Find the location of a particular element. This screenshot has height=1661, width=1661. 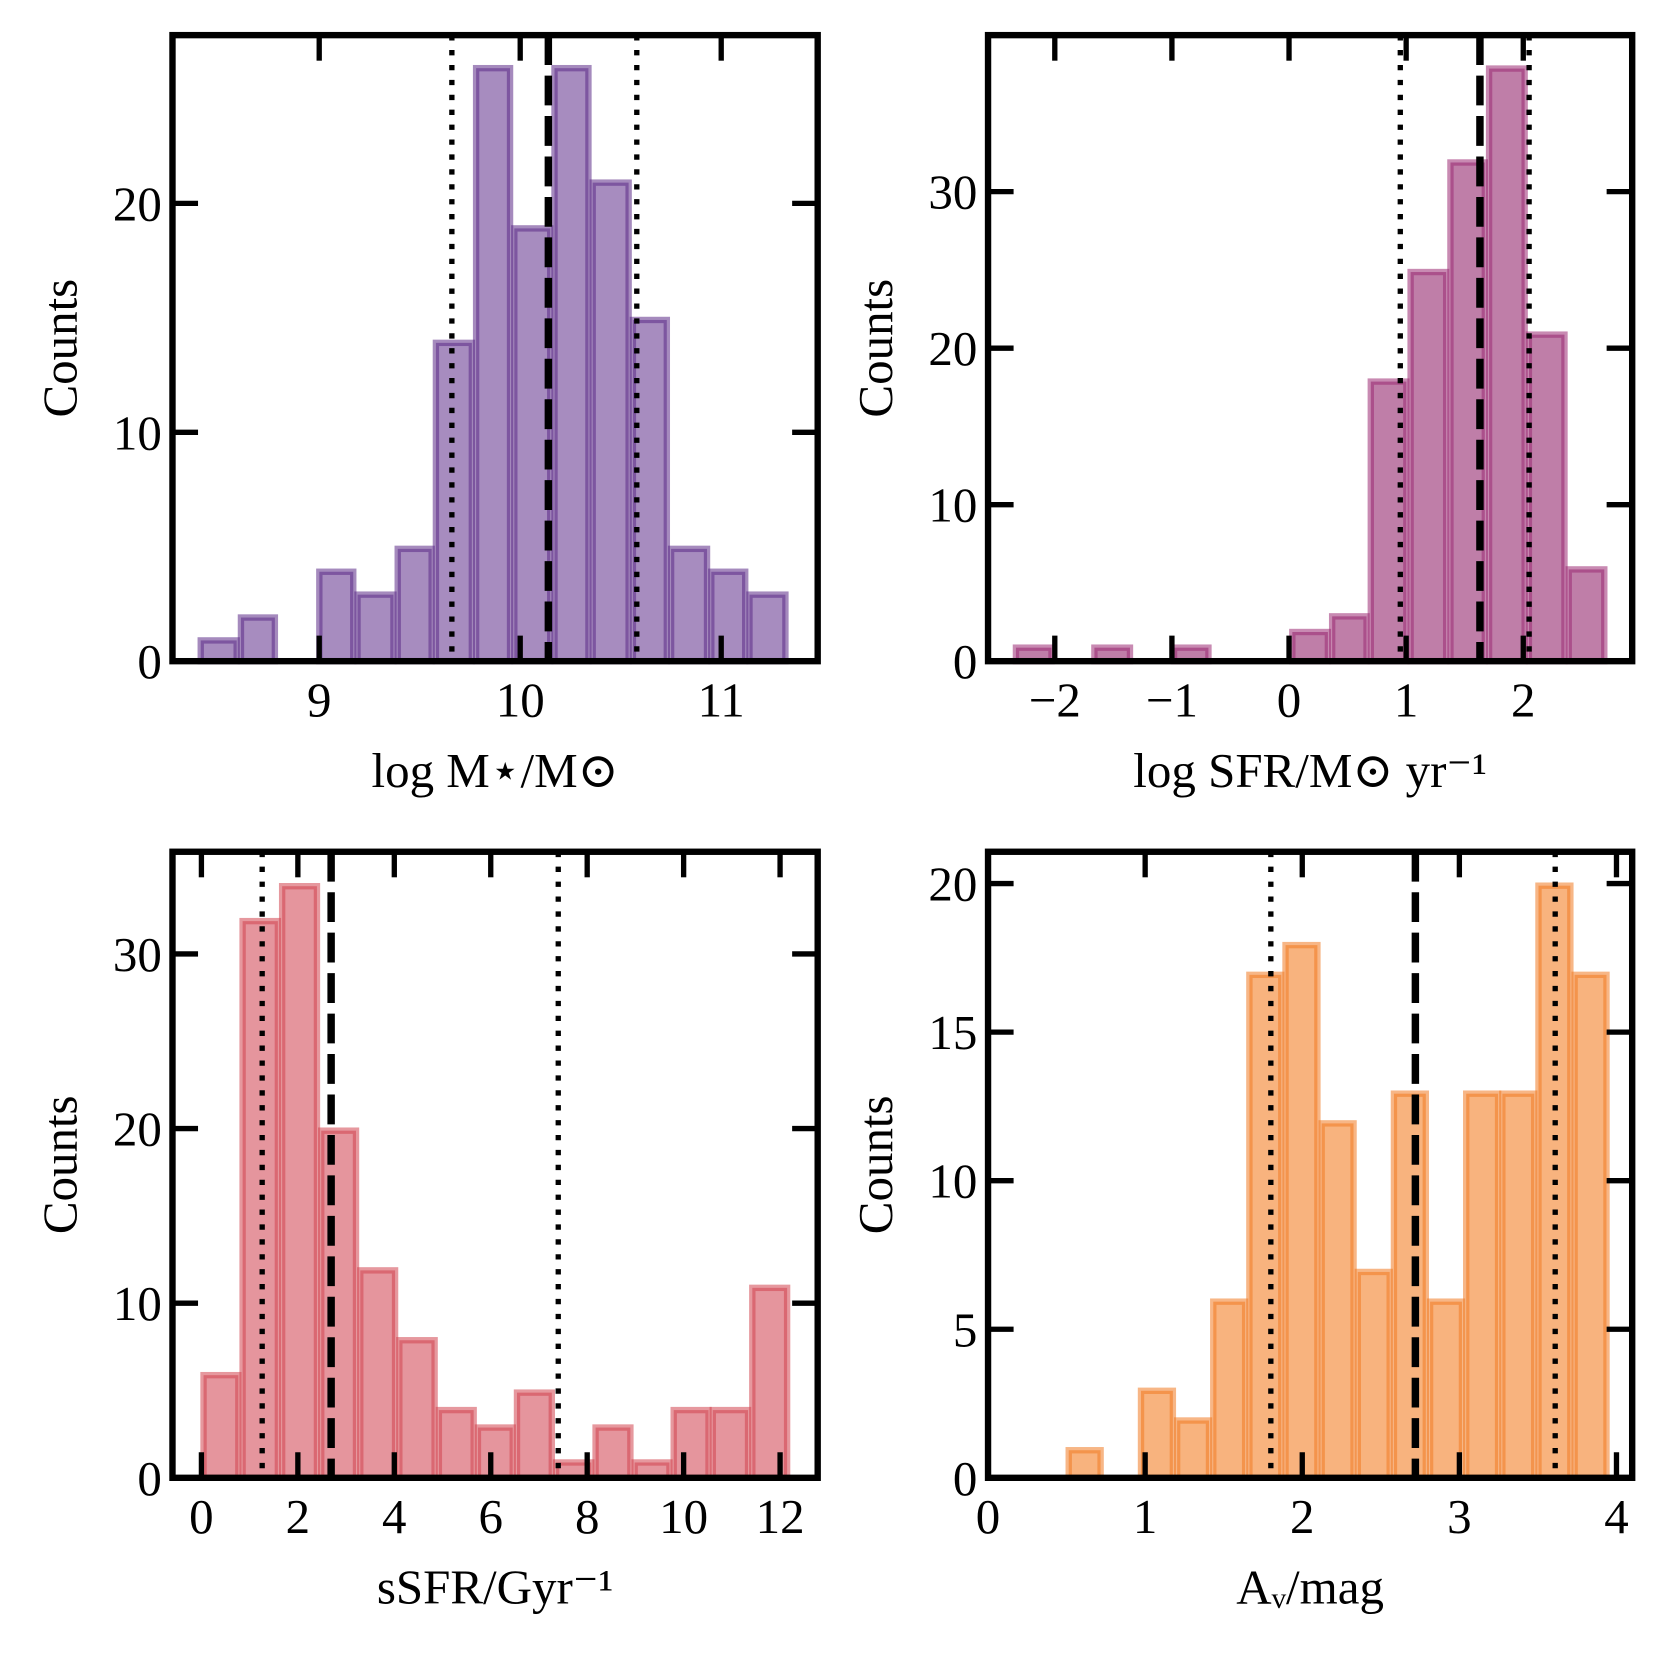

x-axis-label: sSFR/Gyr⁻¹ is located at coordinates (495, 1586).